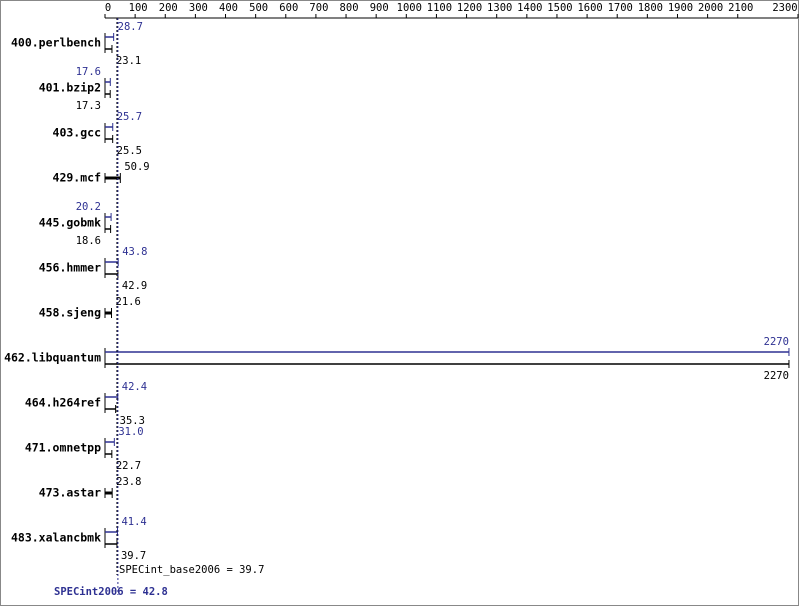 The width and height of the screenshot is (799, 606). I want to click on x-tick-label: 1600, so click(589, 8).